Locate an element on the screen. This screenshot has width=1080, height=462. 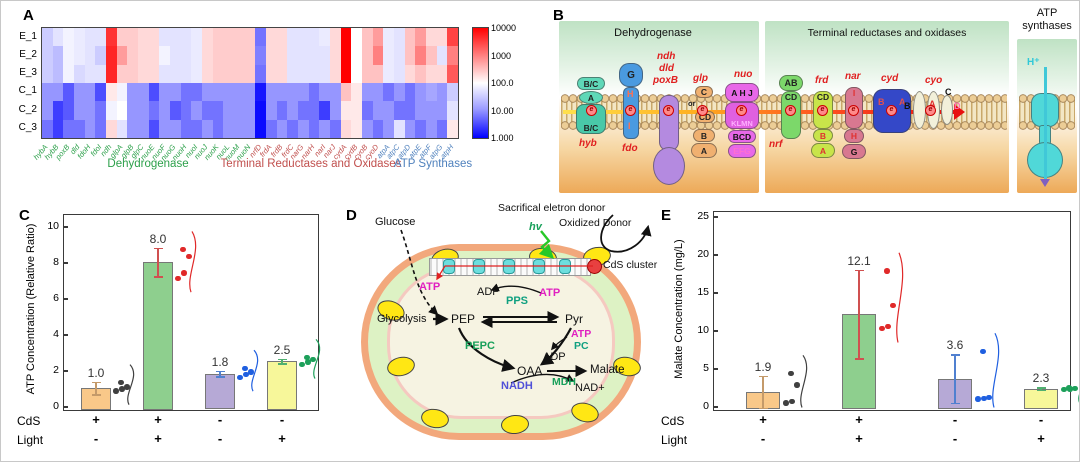
glp-subunit-a: A is located at coordinates (704, 150).